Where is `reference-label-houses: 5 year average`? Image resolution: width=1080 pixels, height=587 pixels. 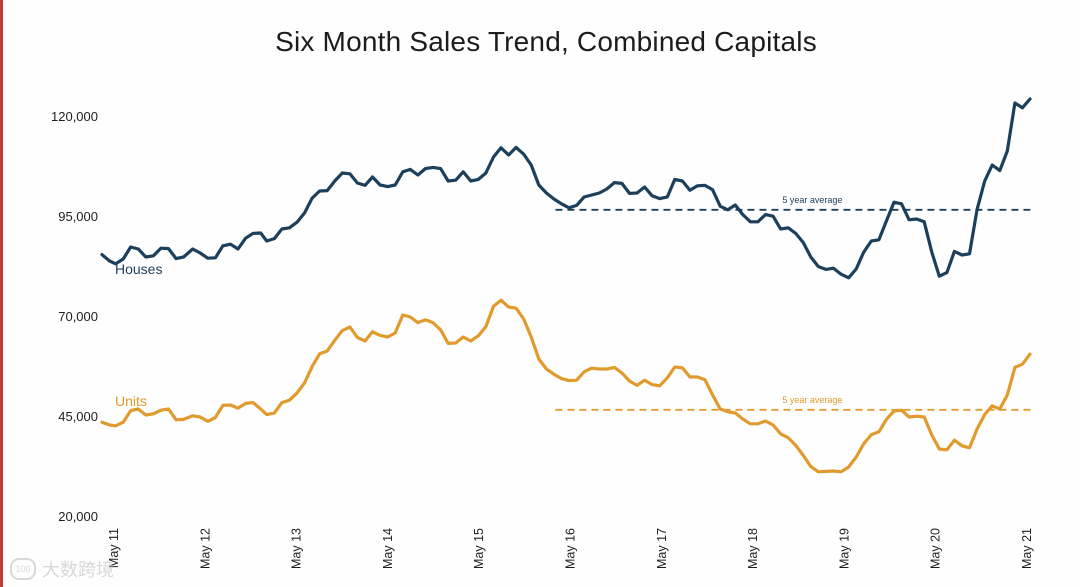 reference-label-houses: 5 year average is located at coordinates (812, 200).